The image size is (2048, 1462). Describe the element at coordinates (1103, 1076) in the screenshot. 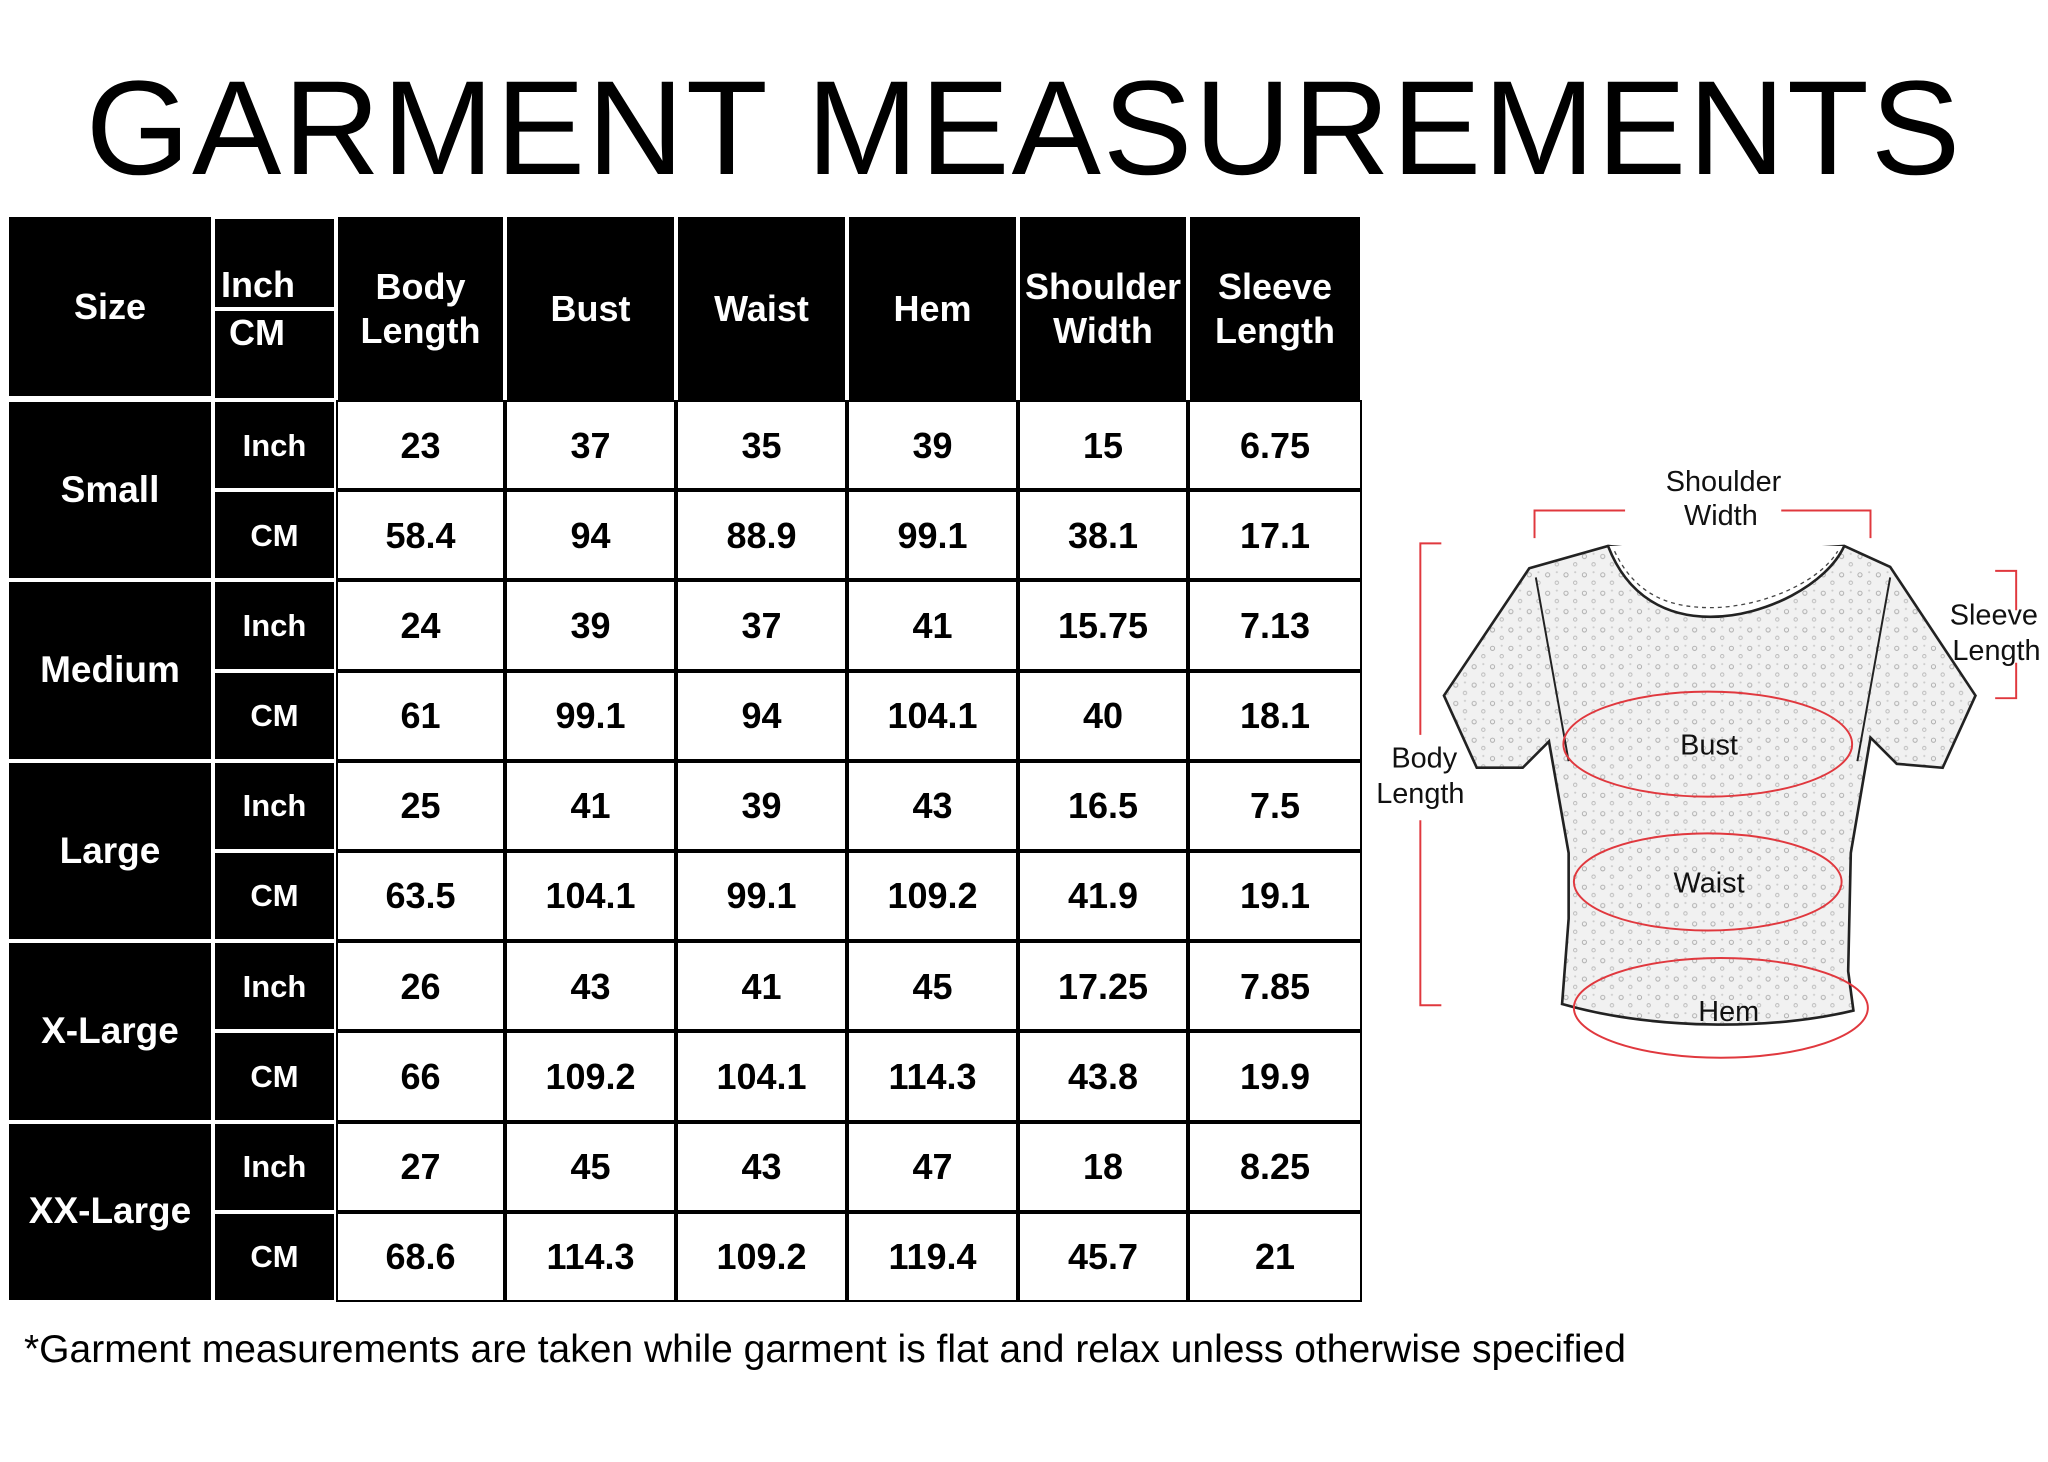

I see `table-cell-cm: 43.8` at that location.